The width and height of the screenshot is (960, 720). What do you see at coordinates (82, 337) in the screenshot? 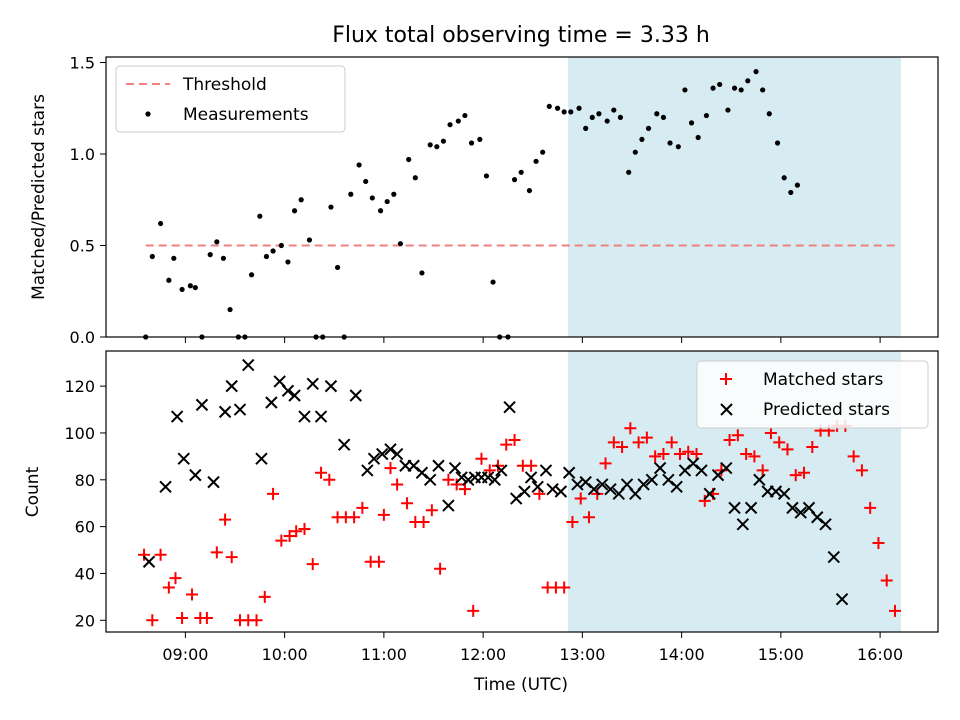
I see `top-y-tick-label: 0.0` at bounding box center [82, 337].